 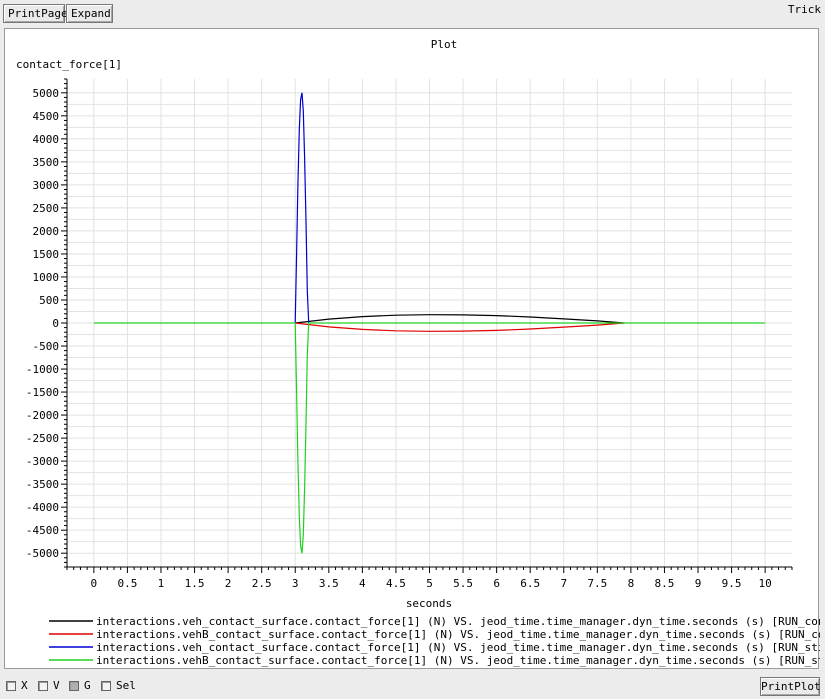 I want to click on x-tick-label: 3, so click(x=295, y=583).